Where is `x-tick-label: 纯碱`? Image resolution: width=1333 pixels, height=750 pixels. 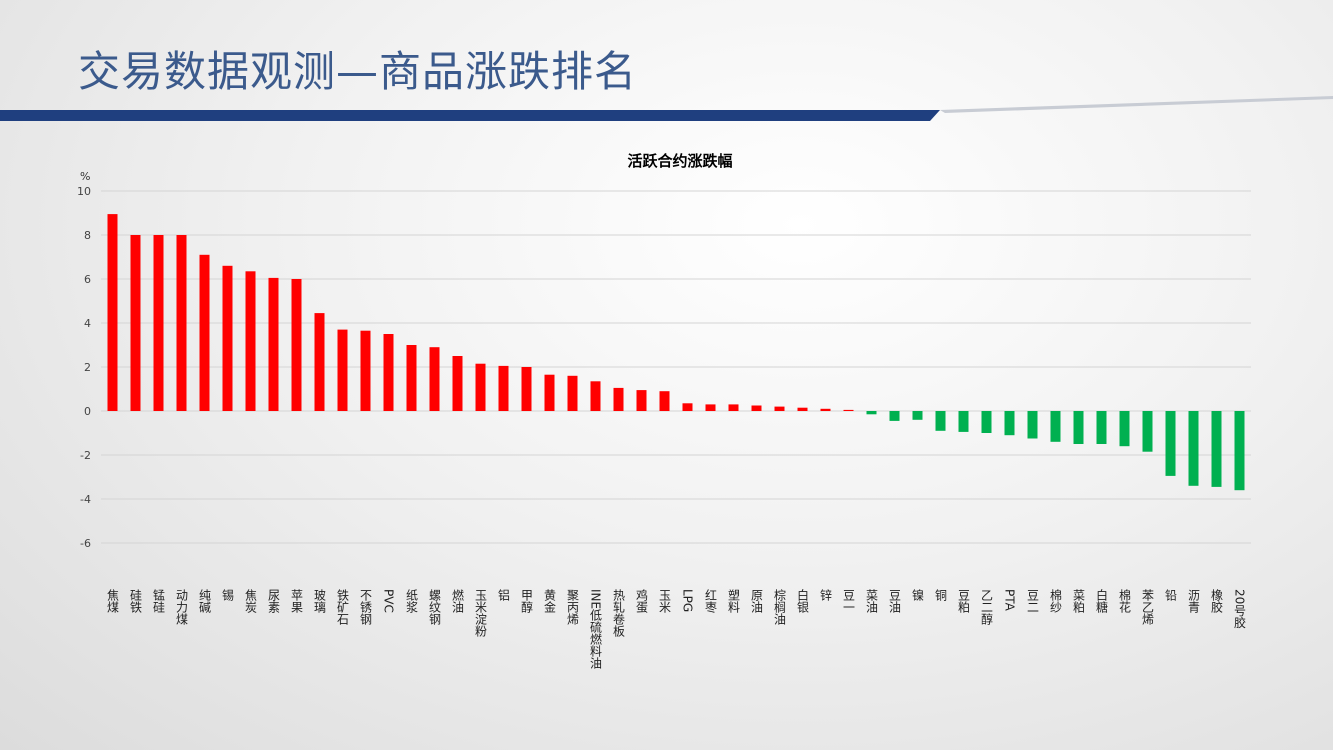
x-tick-label: 纯碱 is located at coordinates (204, 601).